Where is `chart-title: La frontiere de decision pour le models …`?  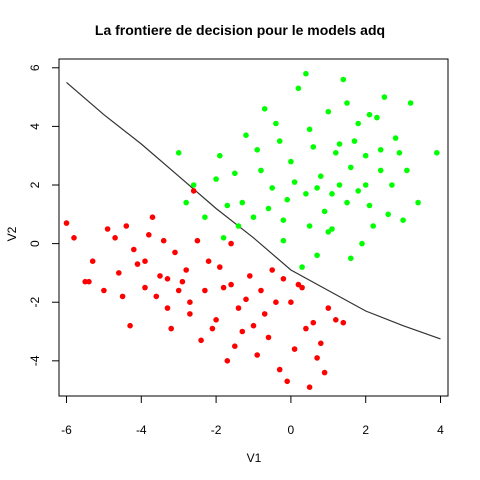
chart-title: La frontiere de decision pour le models … is located at coordinates (240, 30).